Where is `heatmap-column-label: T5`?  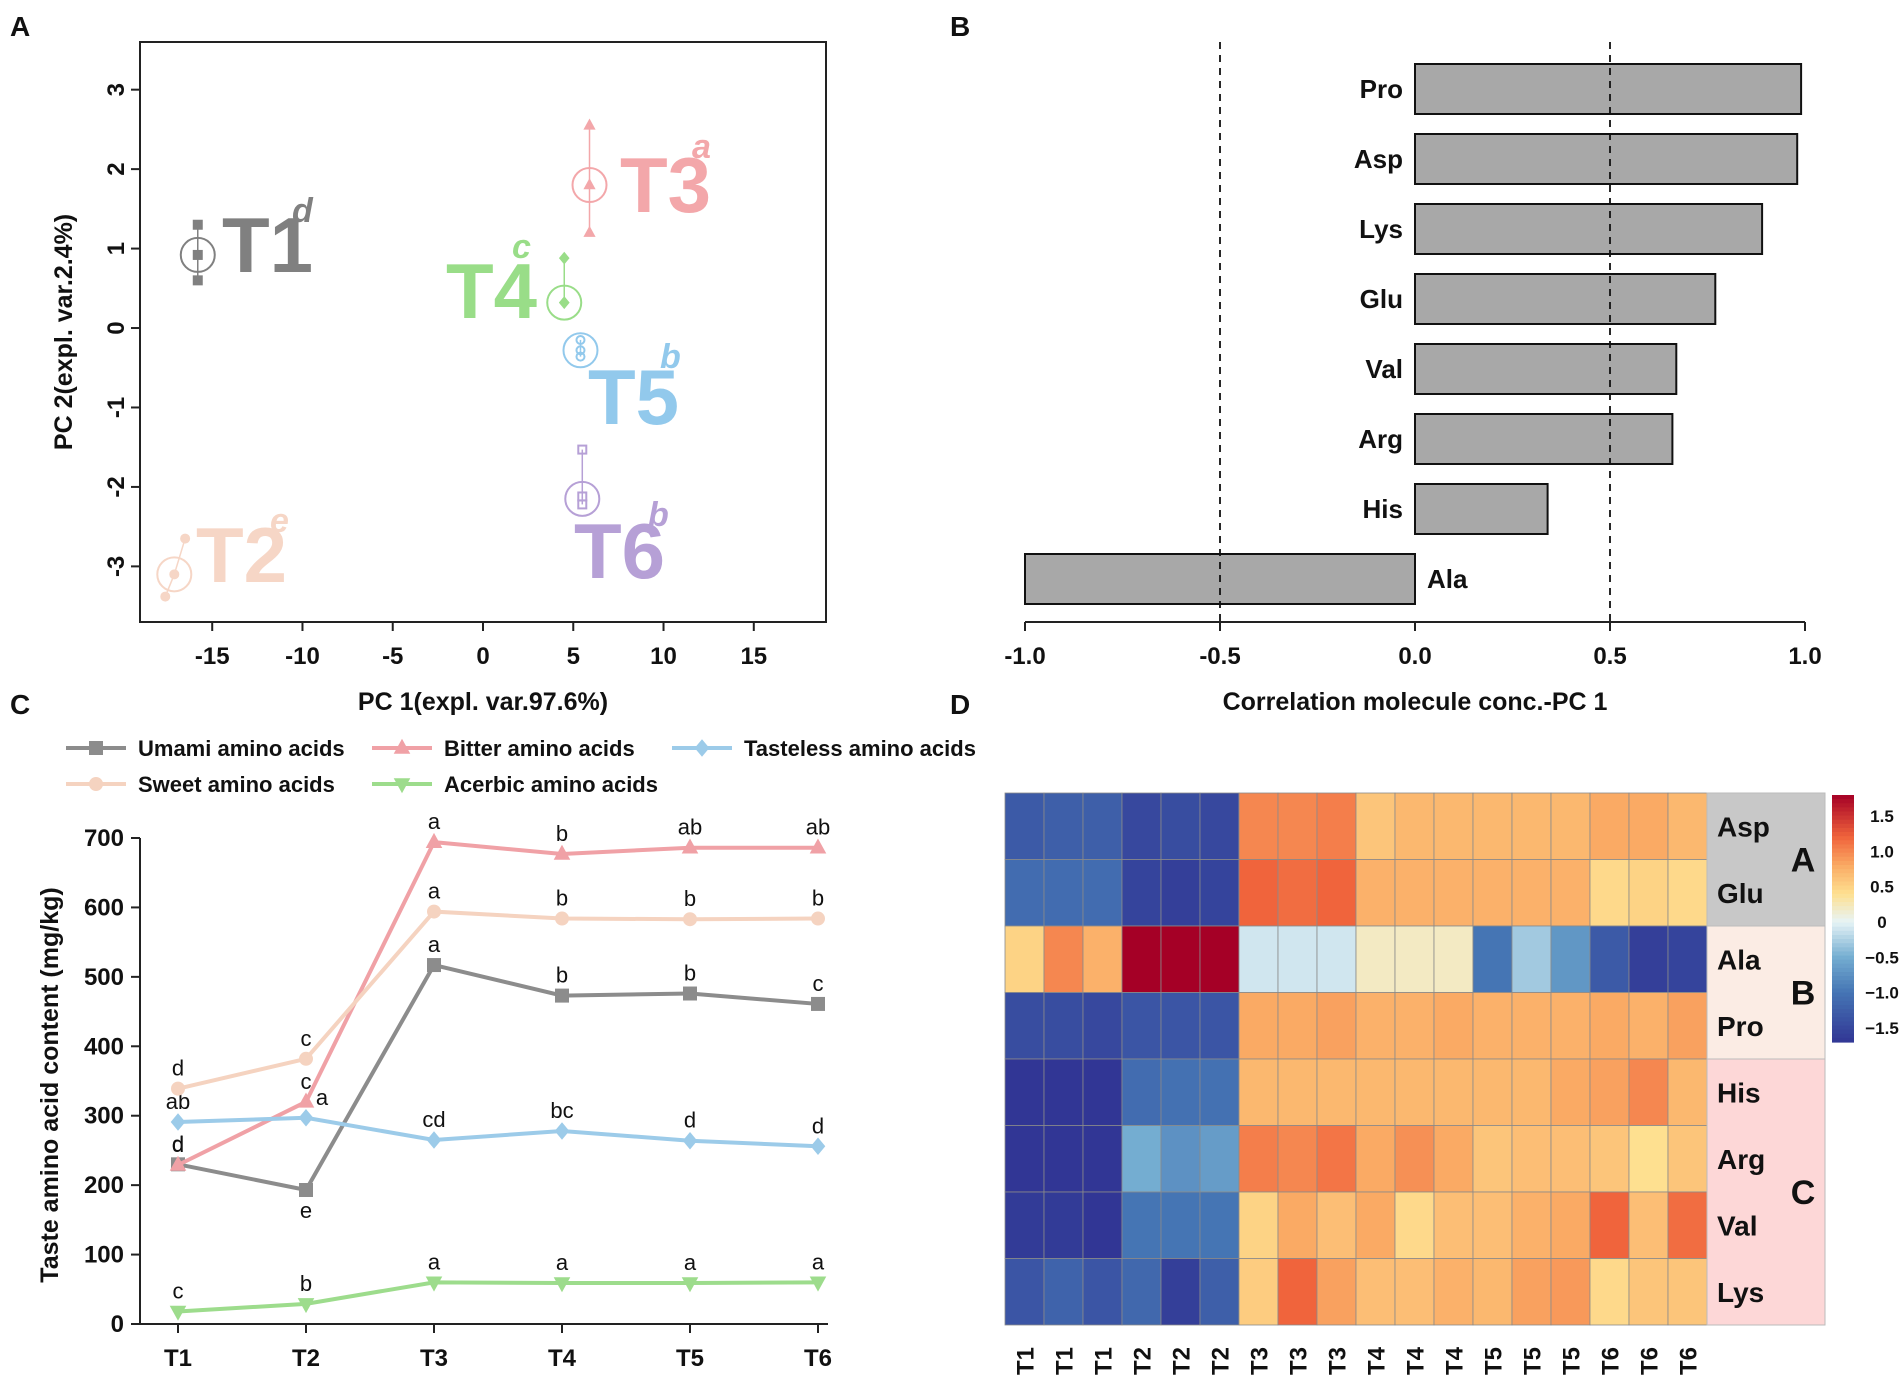
heatmap-column-label: T5 is located at coordinates (1572, 1361).